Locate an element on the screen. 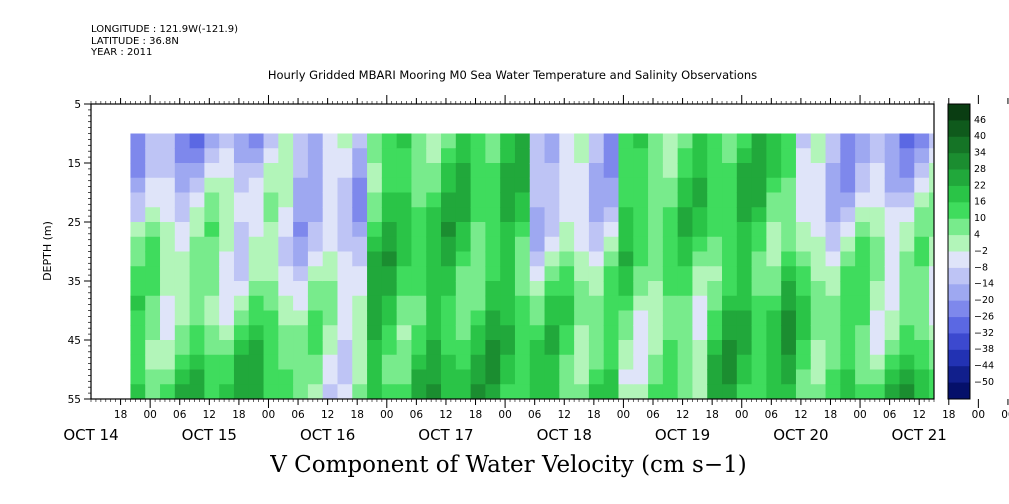 This screenshot has width=1009, height=504. colorbar-label: −44 is located at coordinates (984, 366).